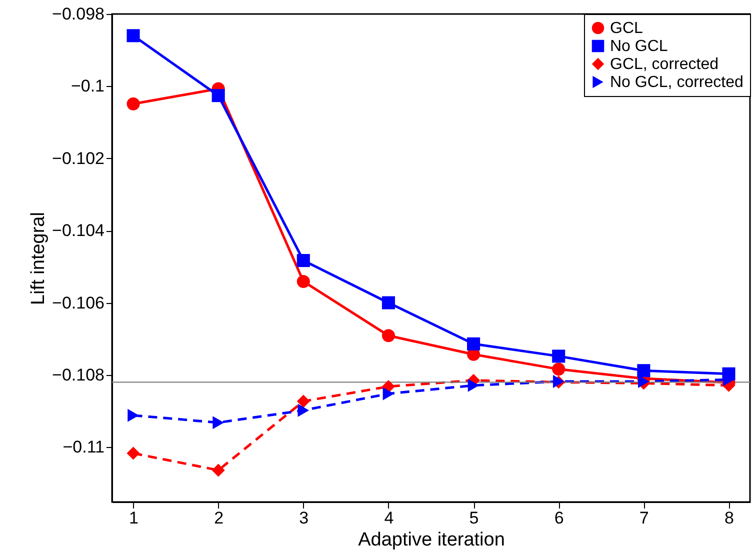  What do you see at coordinates (78, 230) in the screenshot?
I see `y-tick-label: −0.104` at bounding box center [78, 230].